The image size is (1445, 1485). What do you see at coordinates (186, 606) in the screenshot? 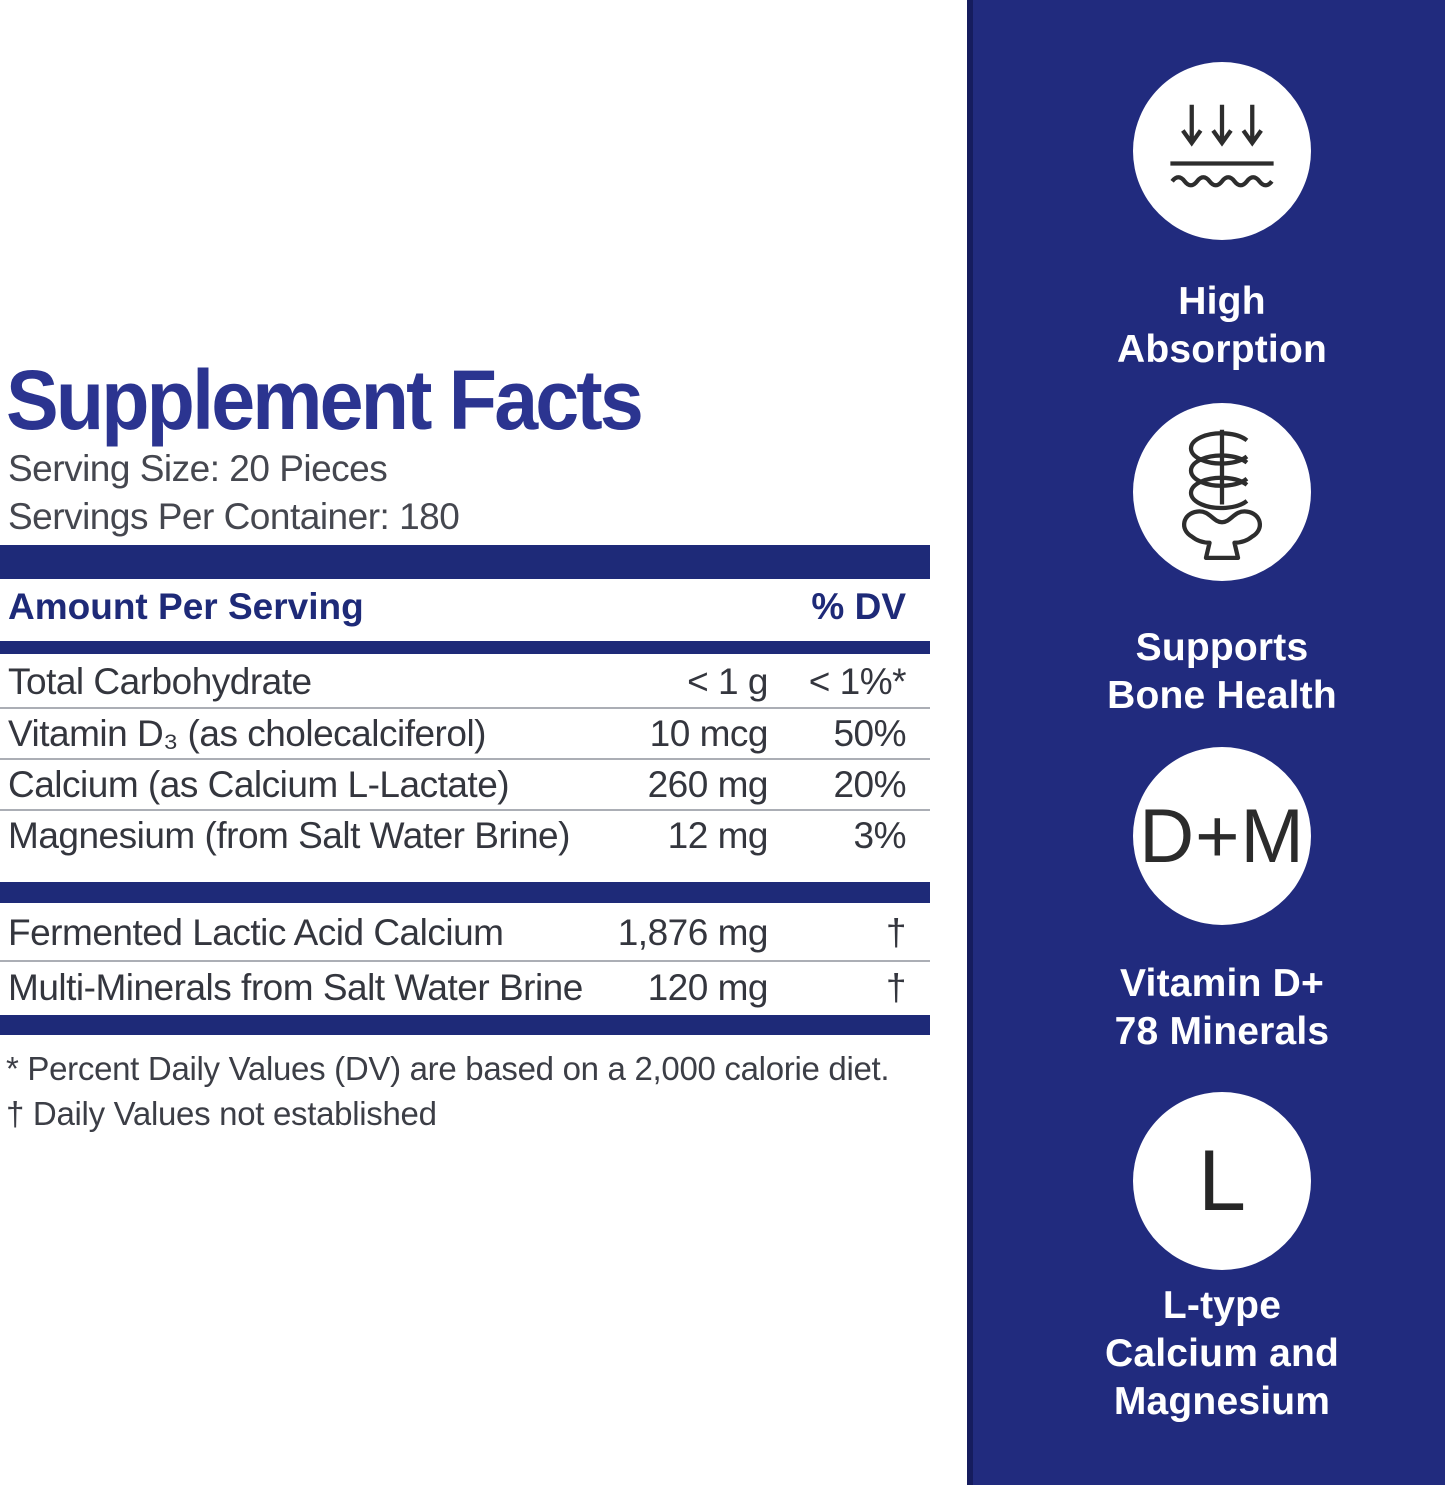
I see `amount-per-serving-header: Amount Per Serving` at bounding box center [186, 606].